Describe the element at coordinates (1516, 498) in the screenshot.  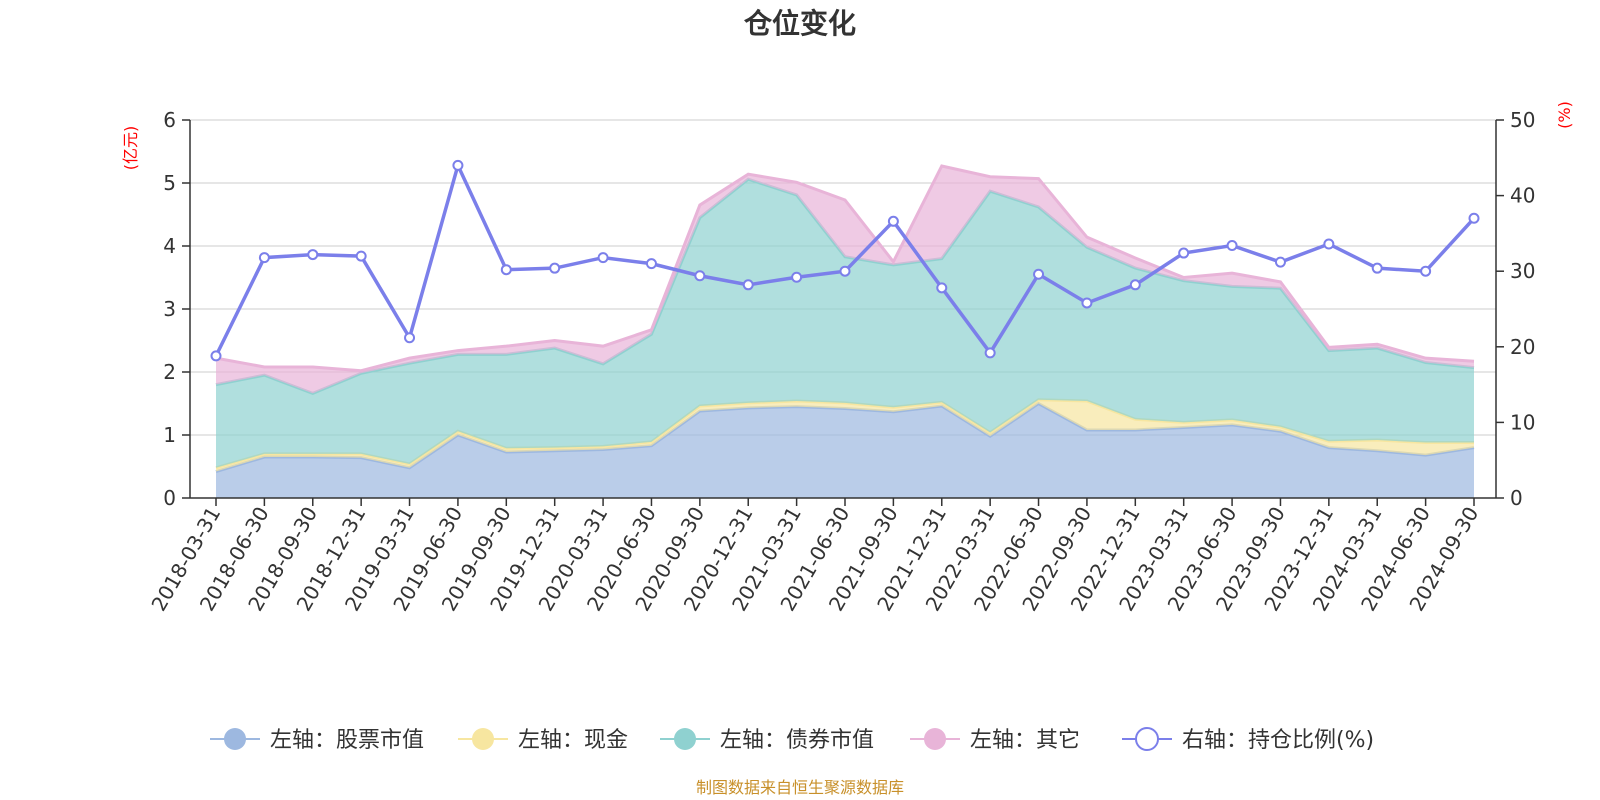
I see `right-tick-label: 0` at that location.